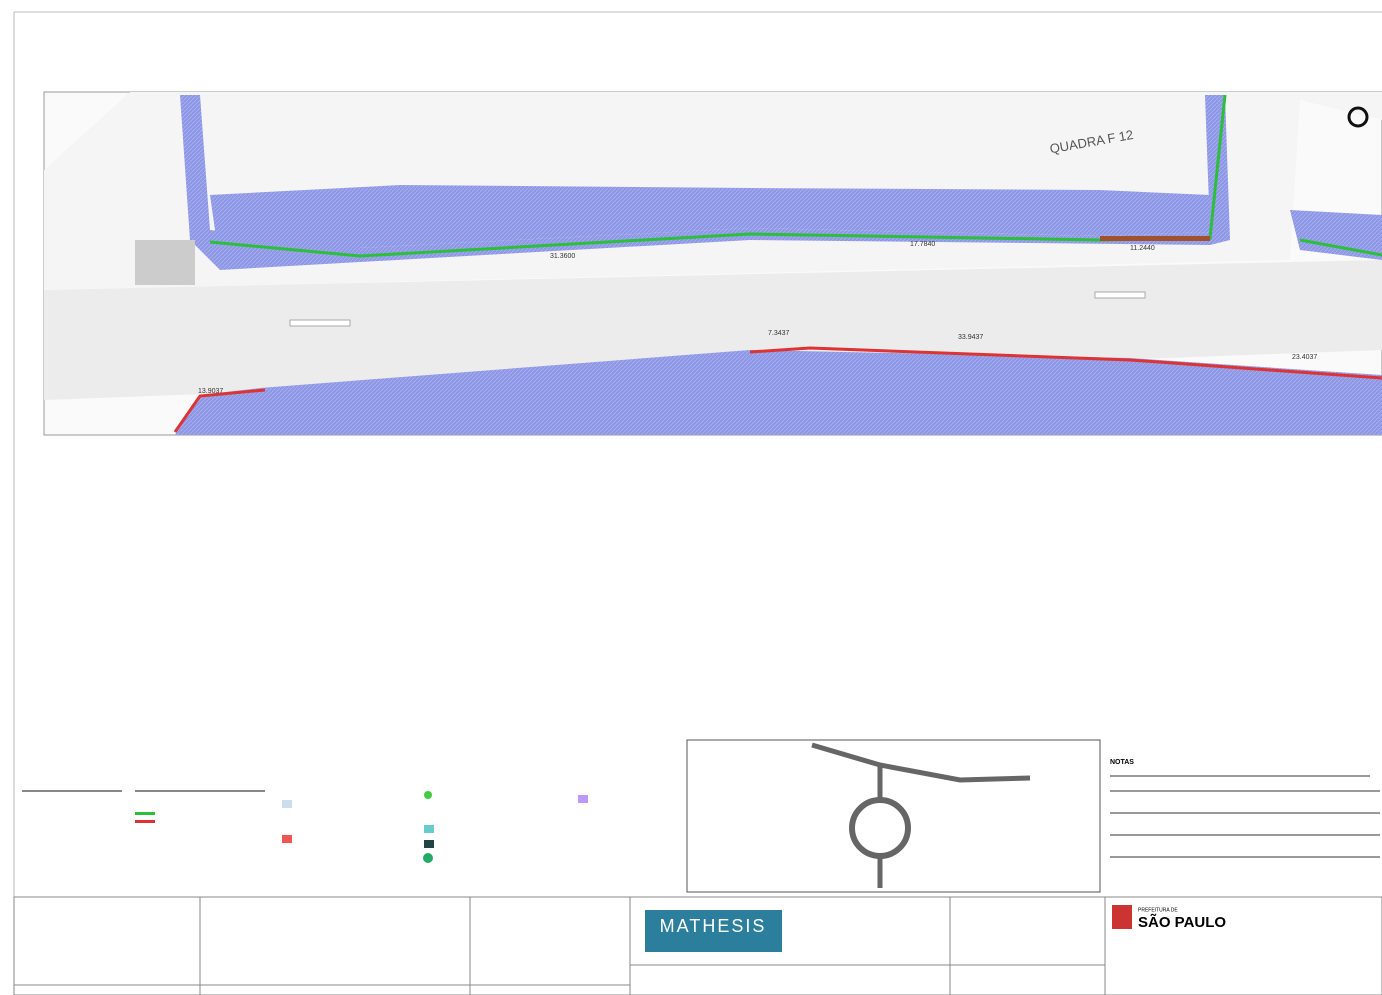 This screenshot has width=1382, height=995. Describe the element at coordinates (1182, 922) in the screenshot. I see `city-name: SÃO PAULO` at that location.